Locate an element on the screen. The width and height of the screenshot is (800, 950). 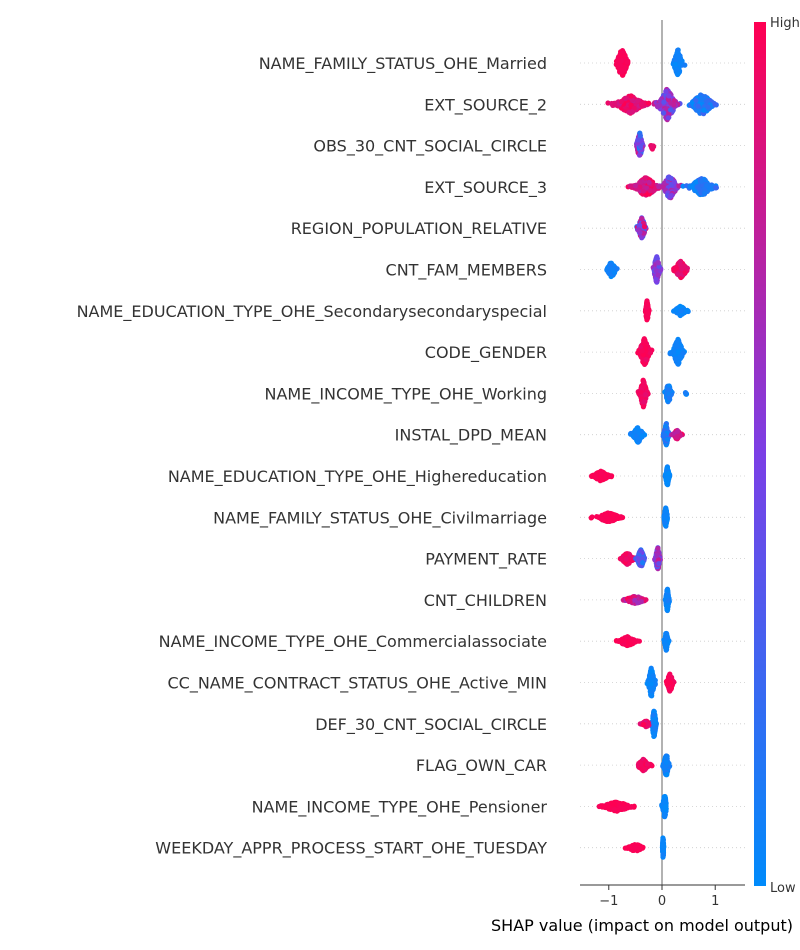
shap-dots is located at coordinates (654, 453).